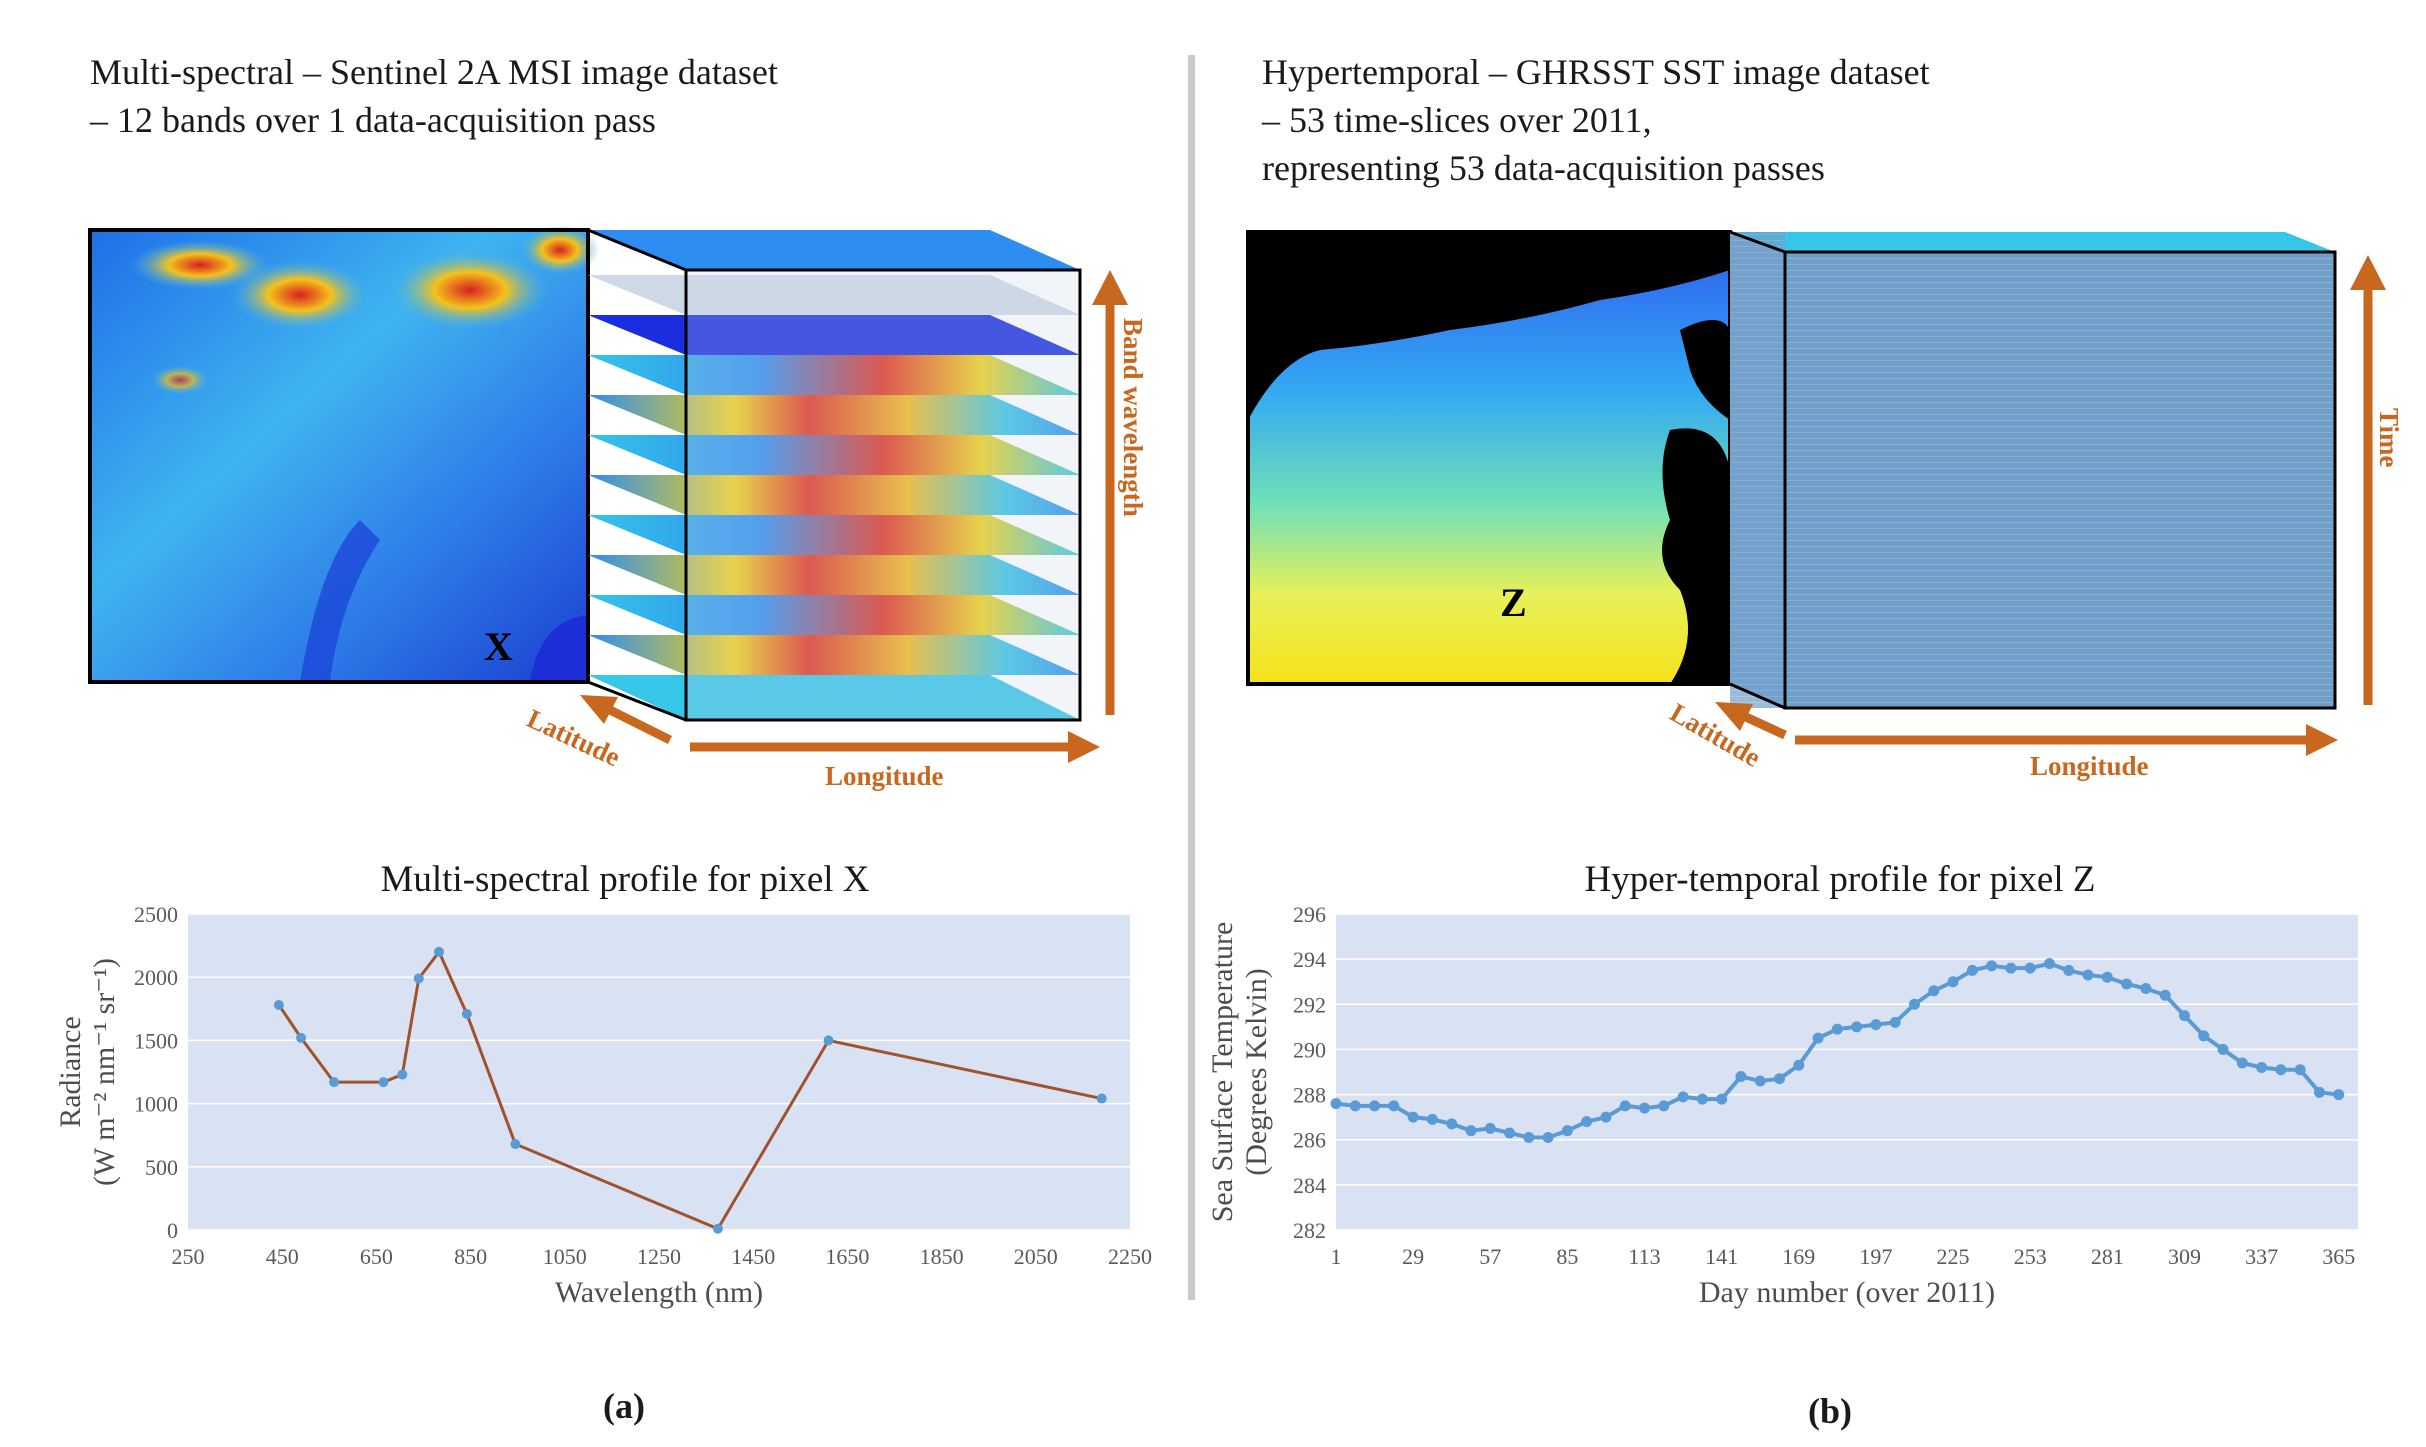 This screenshot has height=1447, width=2426. Describe the element at coordinates (1309, 1049) in the screenshot. I see `y-tick-label: 290` at that location.